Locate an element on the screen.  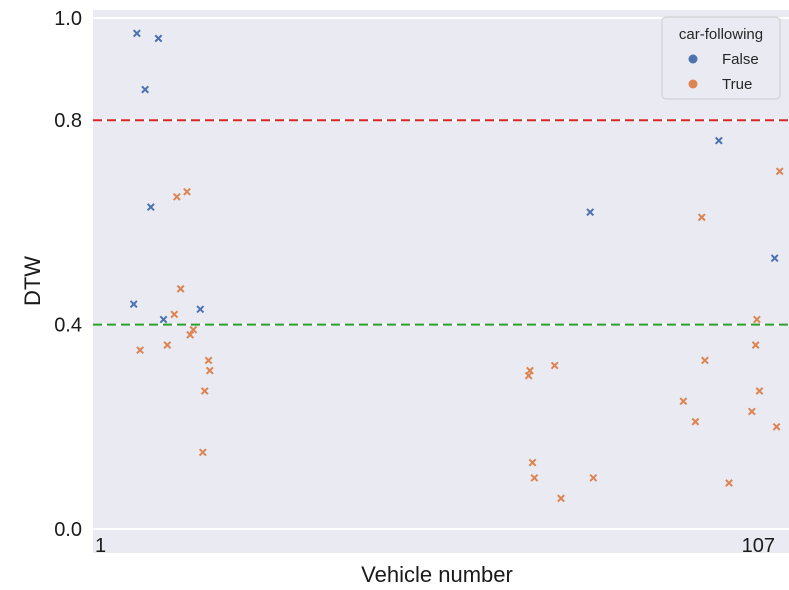
legend-entry-false: False is located at coordinates (740, 59).